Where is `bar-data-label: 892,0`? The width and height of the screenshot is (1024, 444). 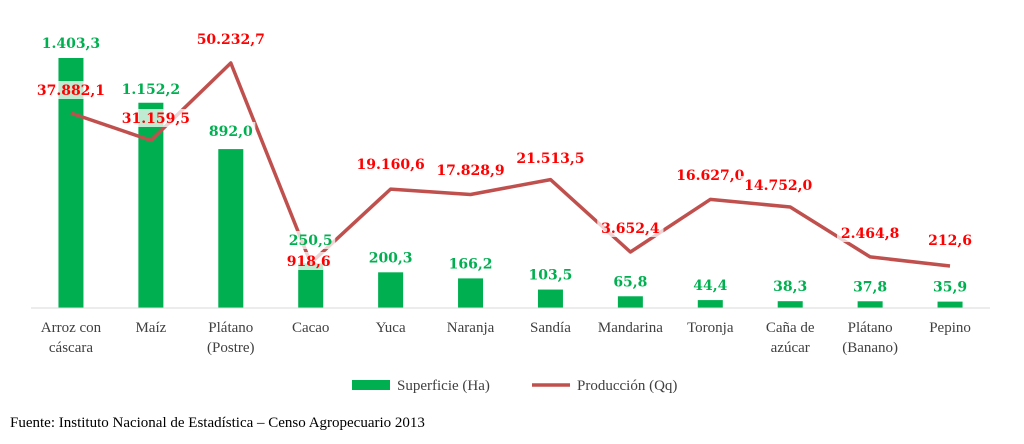 bar-data-label: 892,0 is located at coordinates (231, 132).